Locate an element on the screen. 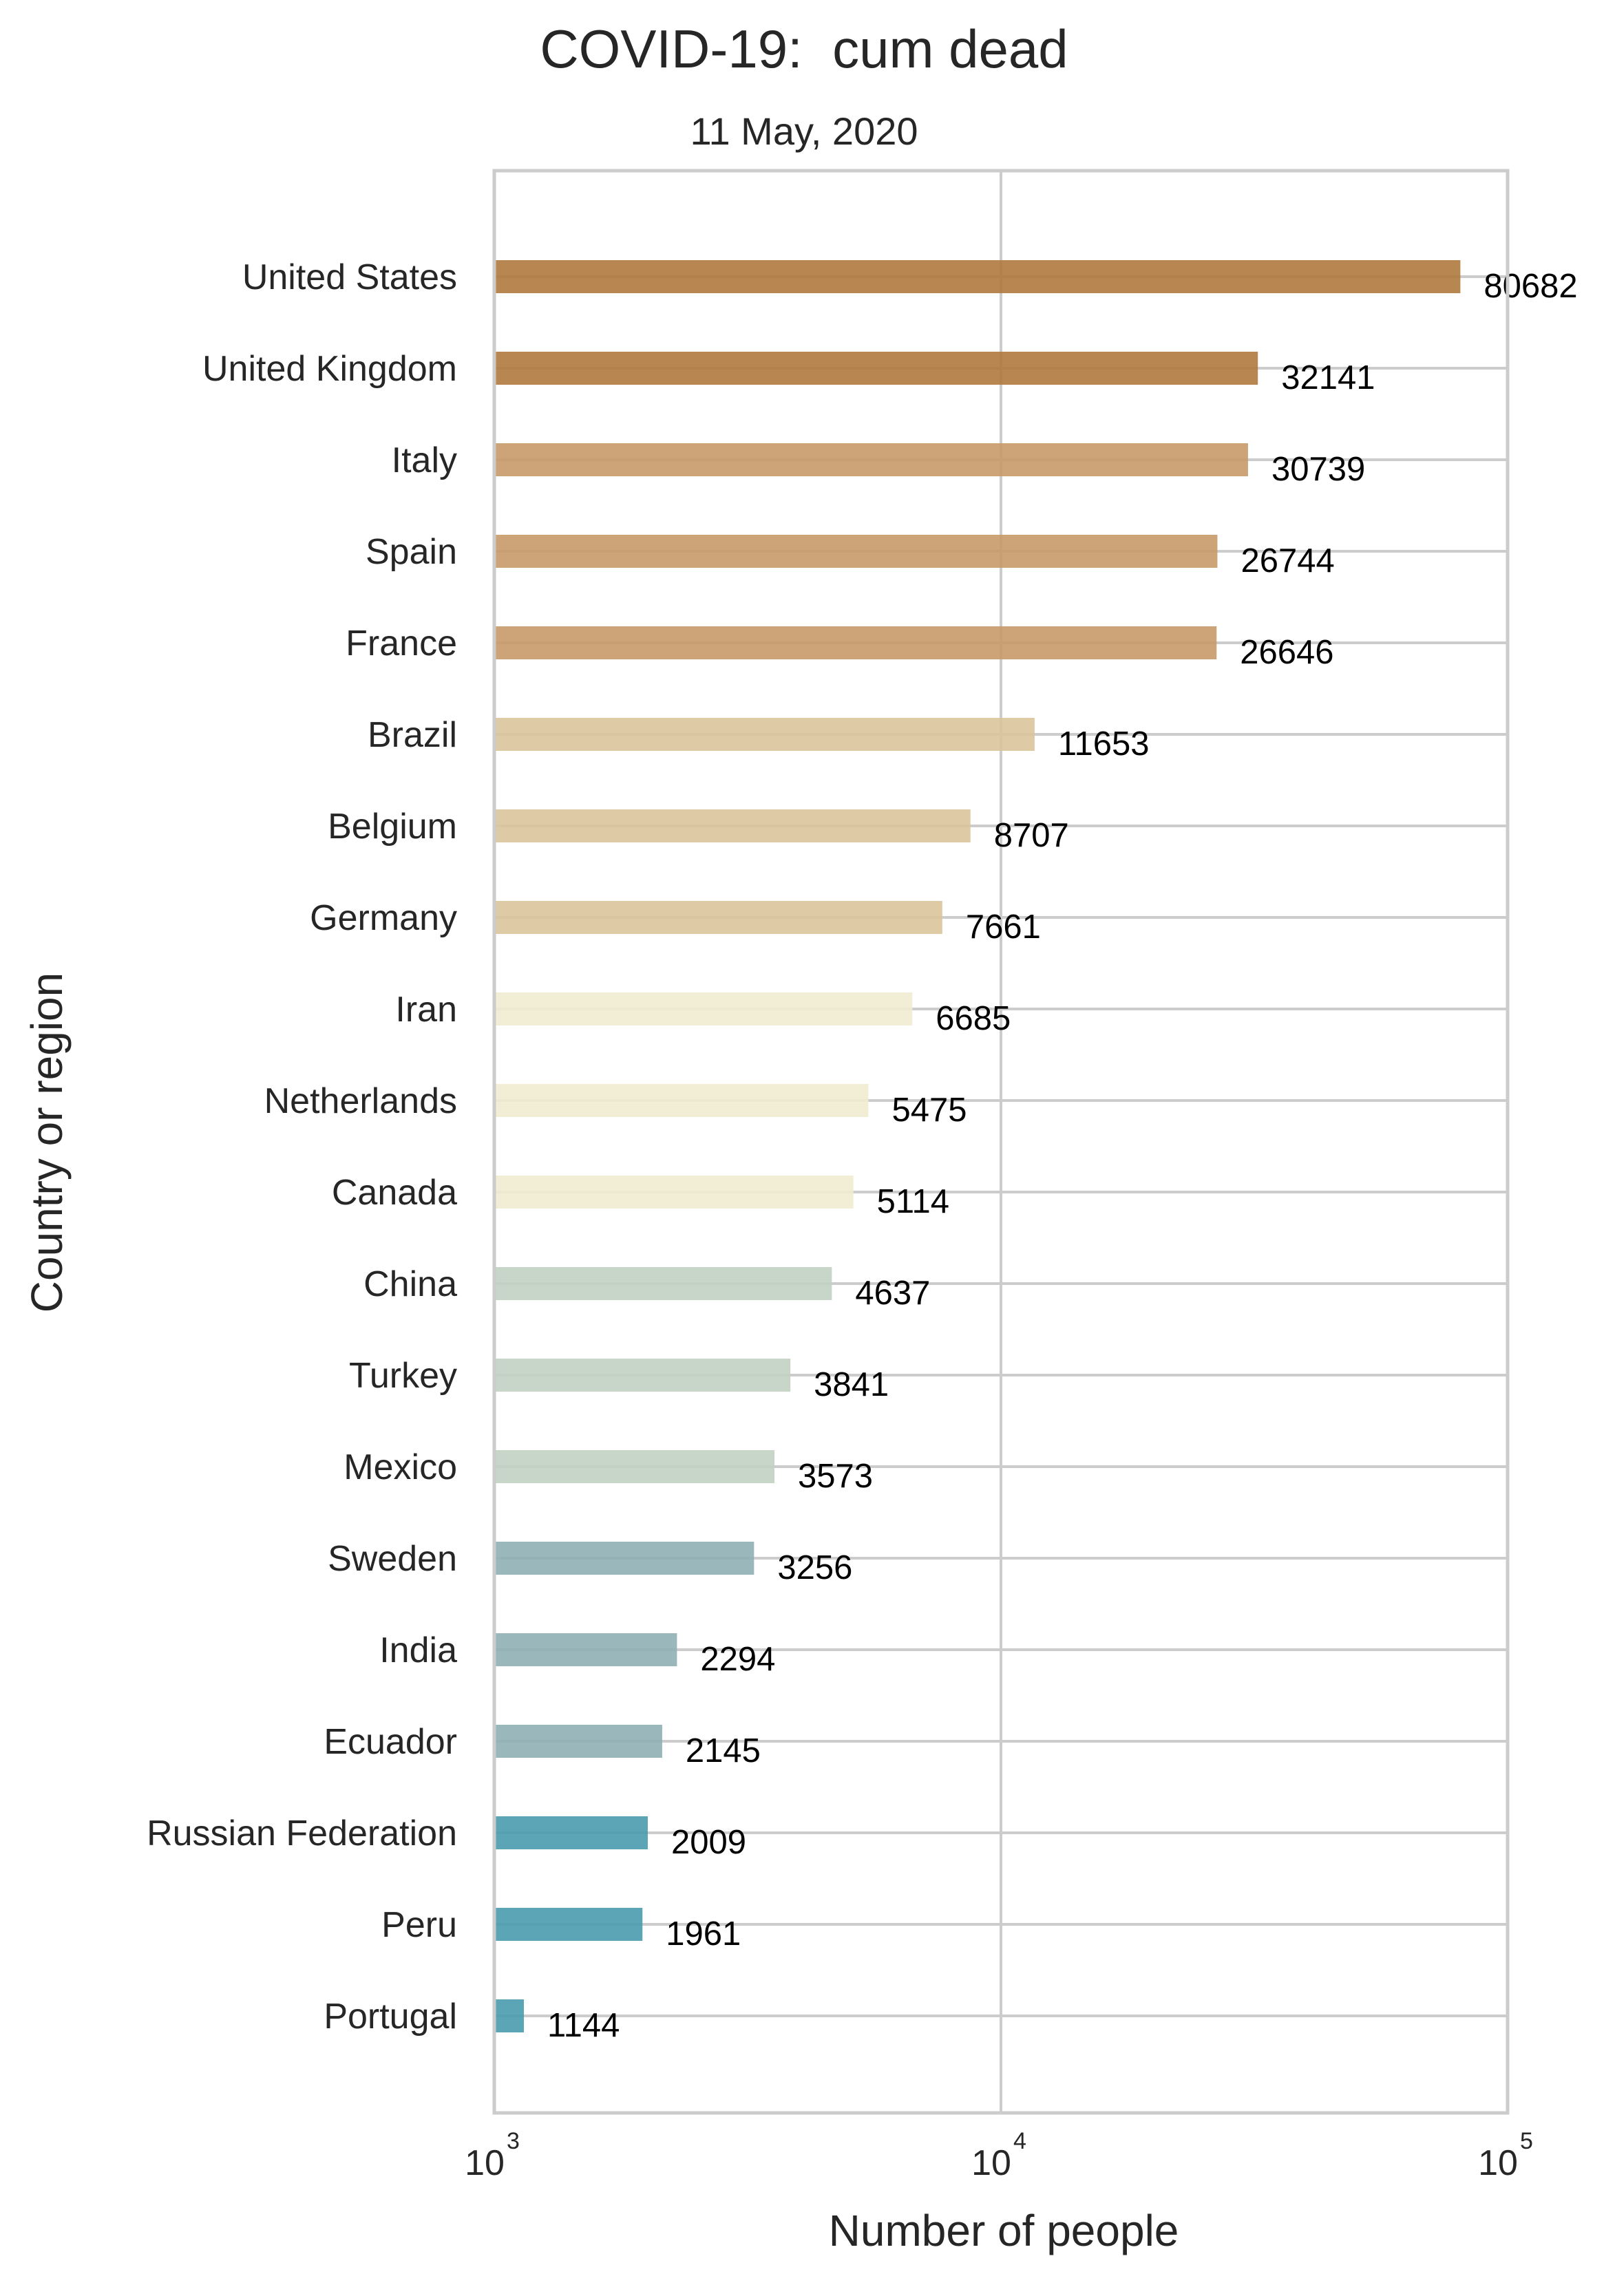  category-label: Sweden is located at coordinates (392, 1559).